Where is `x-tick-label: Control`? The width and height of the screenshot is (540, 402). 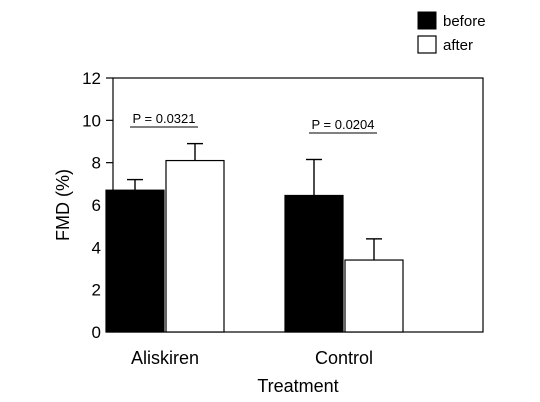
x-tick-label: Control is located at coordinates (344, 358).